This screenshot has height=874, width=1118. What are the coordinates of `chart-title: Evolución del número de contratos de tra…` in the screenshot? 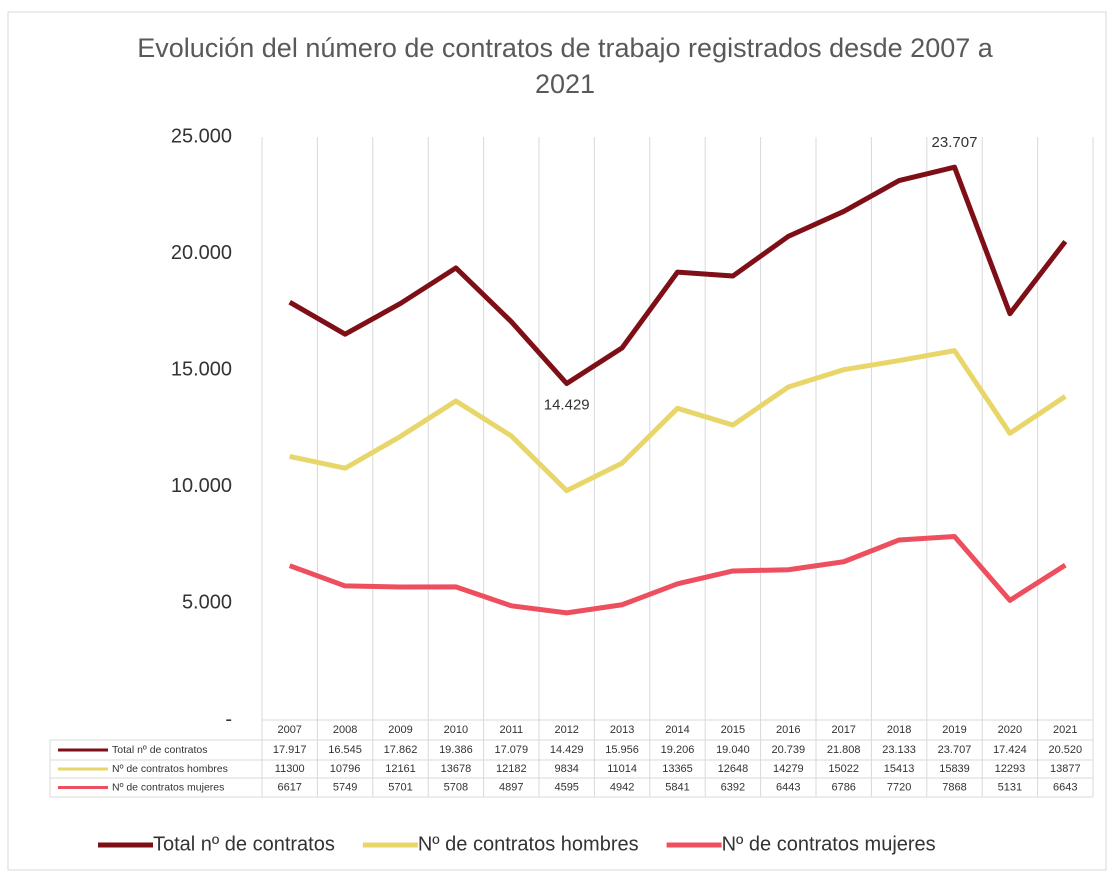 It's located at (565, 66).